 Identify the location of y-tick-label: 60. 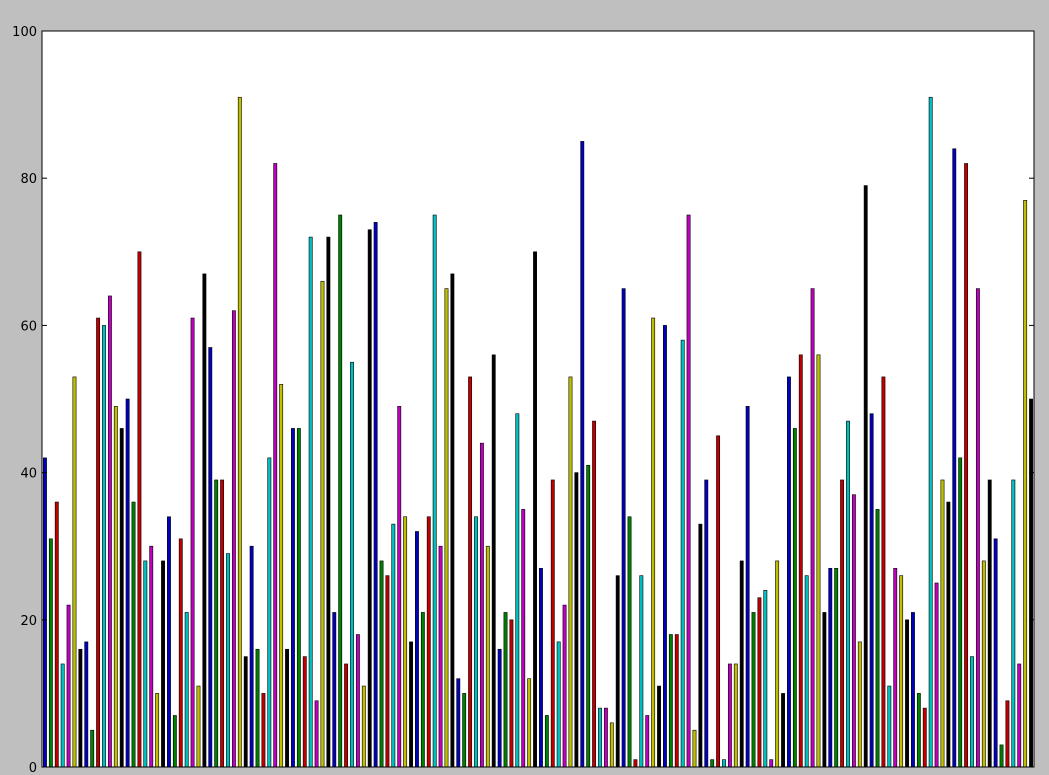
(28, 326).